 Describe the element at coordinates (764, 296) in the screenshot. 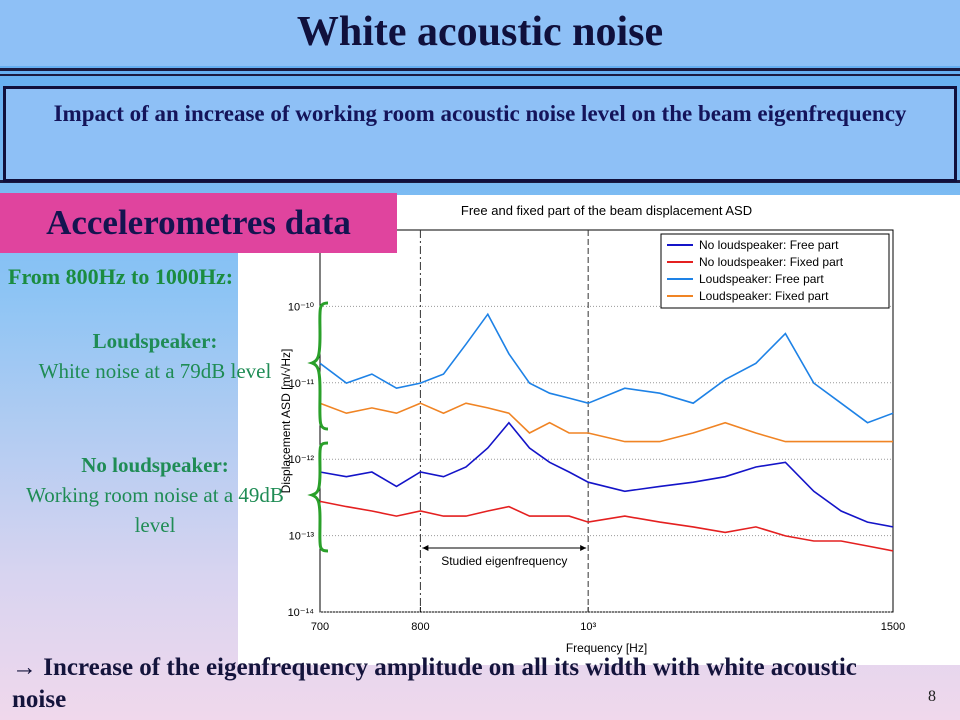

I see `legend-label: Loudspeaker: Fixed part` at that location.